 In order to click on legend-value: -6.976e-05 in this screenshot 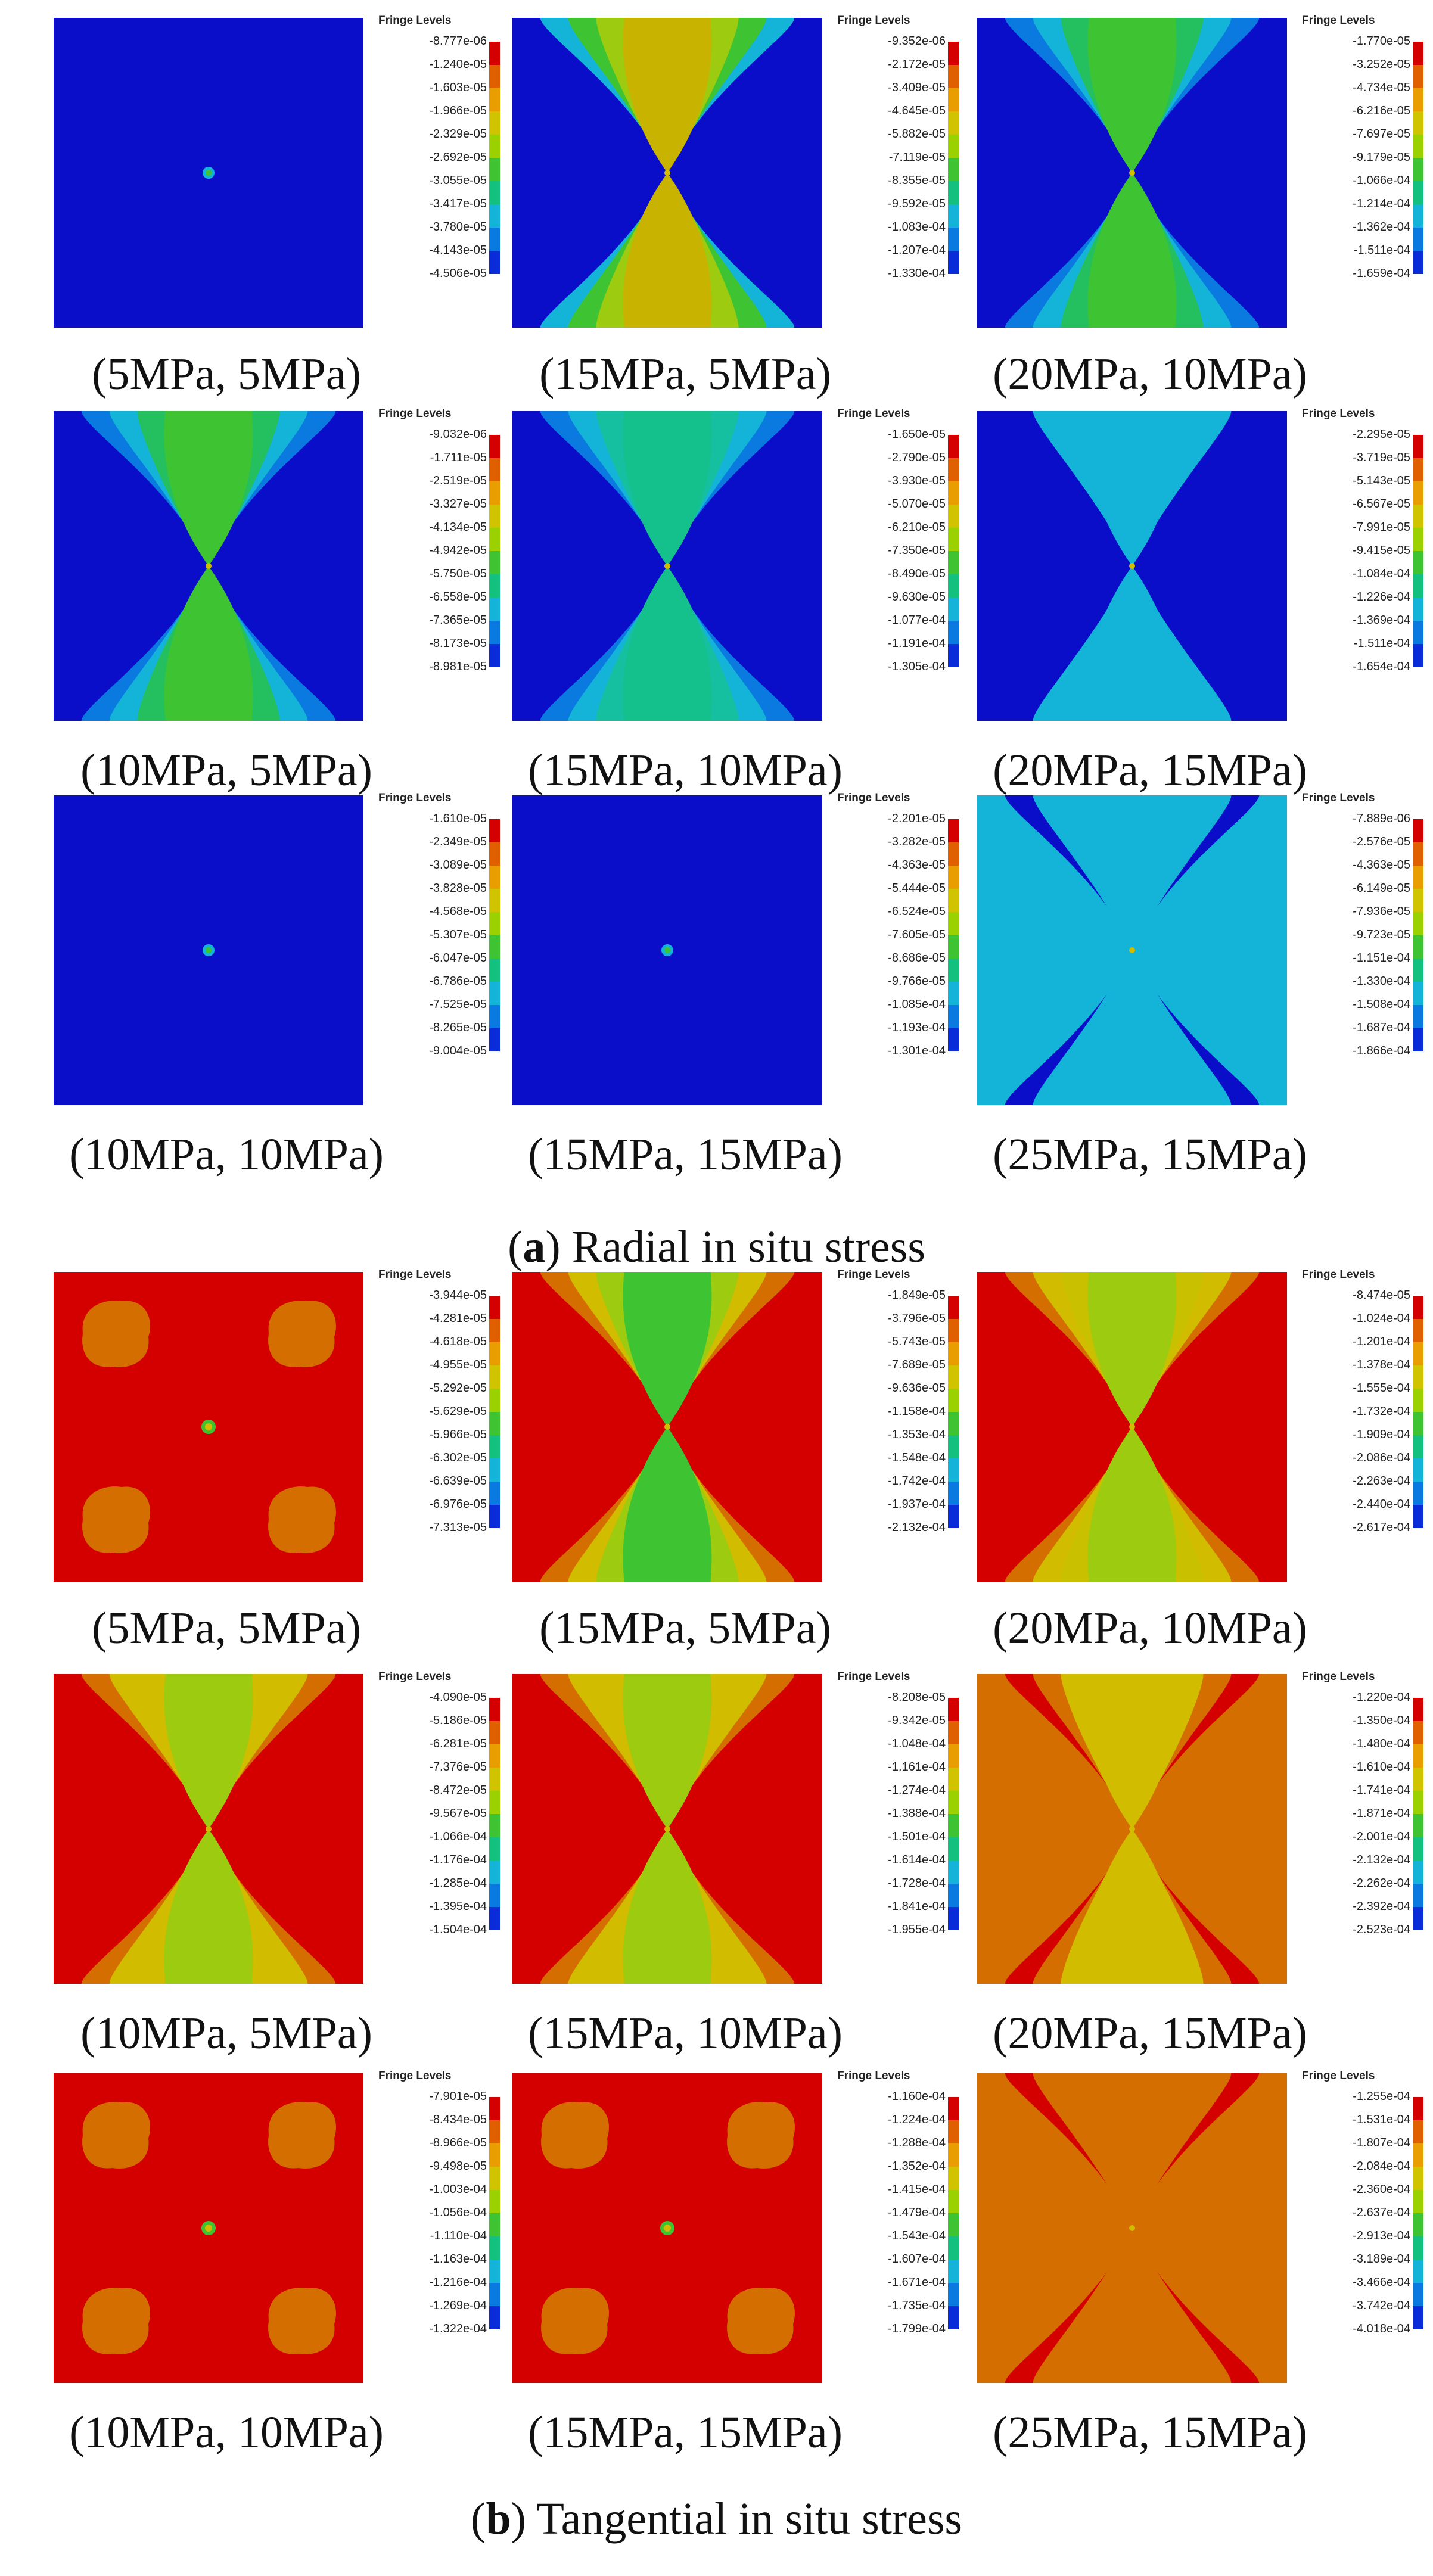, I will do `click(458, 1504)`.